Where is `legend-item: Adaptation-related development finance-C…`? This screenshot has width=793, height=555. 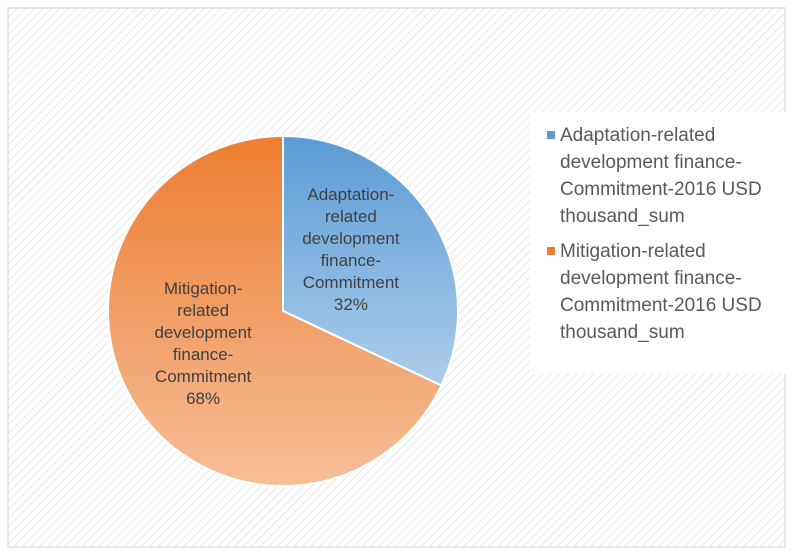
legend-item: Adaptation-related development finance-C… is located at coordinates (661, 176).